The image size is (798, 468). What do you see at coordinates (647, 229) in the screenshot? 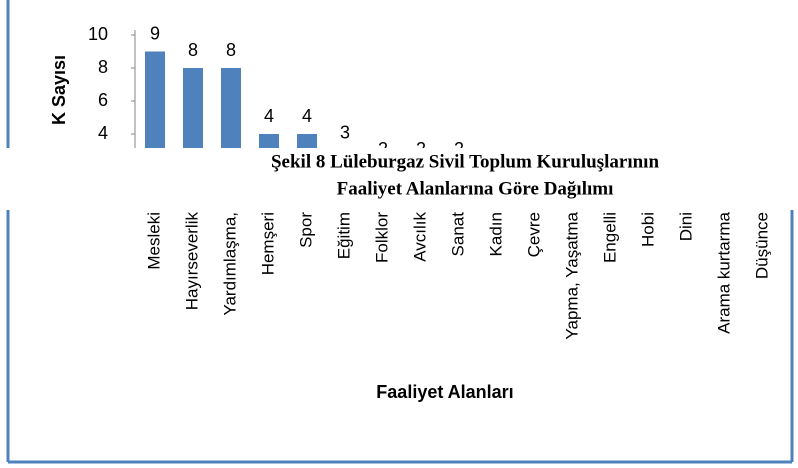
I see `x-tick-label: Hobi` at bounding box center [647, 229].